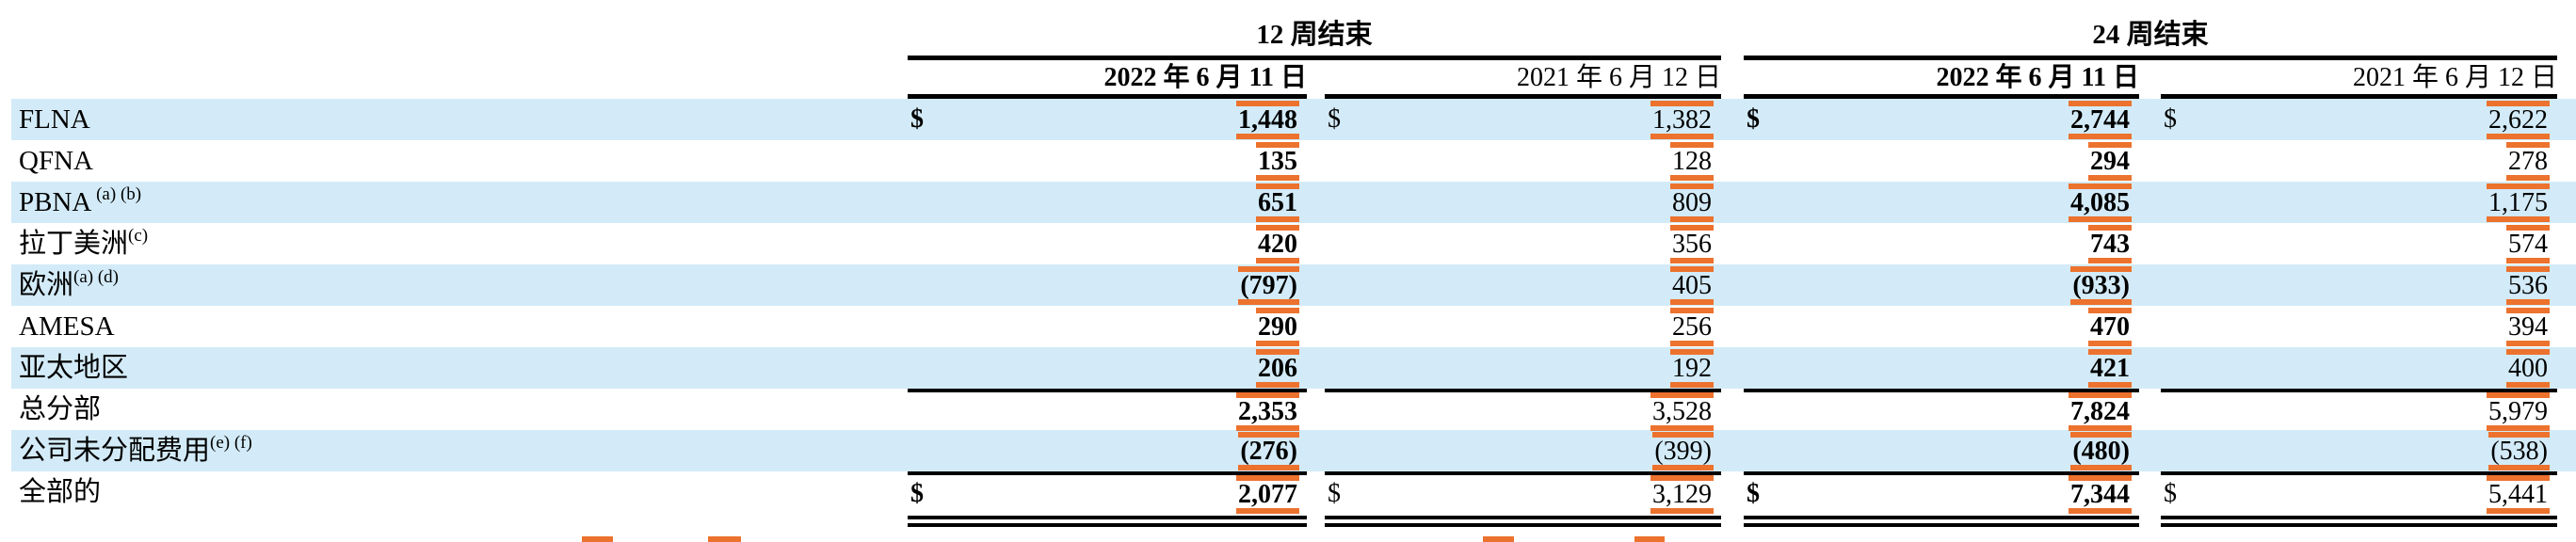  What do you see at coordinates (2110, 243) in the screenshot?
I see `value: 743` at bounding box center [2110, 243].